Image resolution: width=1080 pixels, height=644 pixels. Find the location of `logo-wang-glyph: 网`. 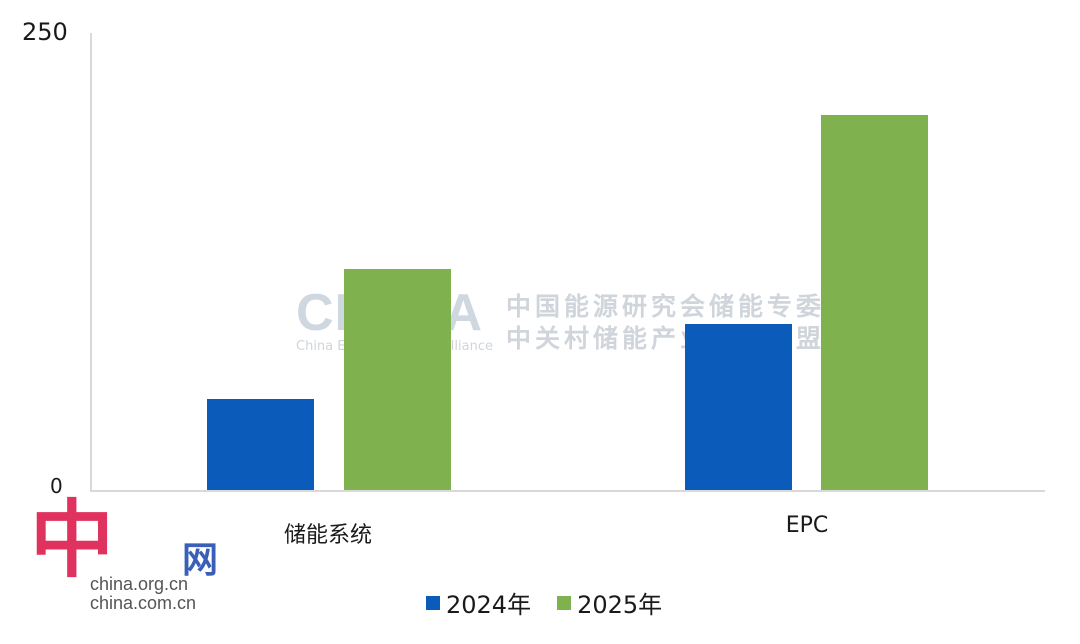

logo-wang-glyph: 网 is located at coordinates (200, 560).